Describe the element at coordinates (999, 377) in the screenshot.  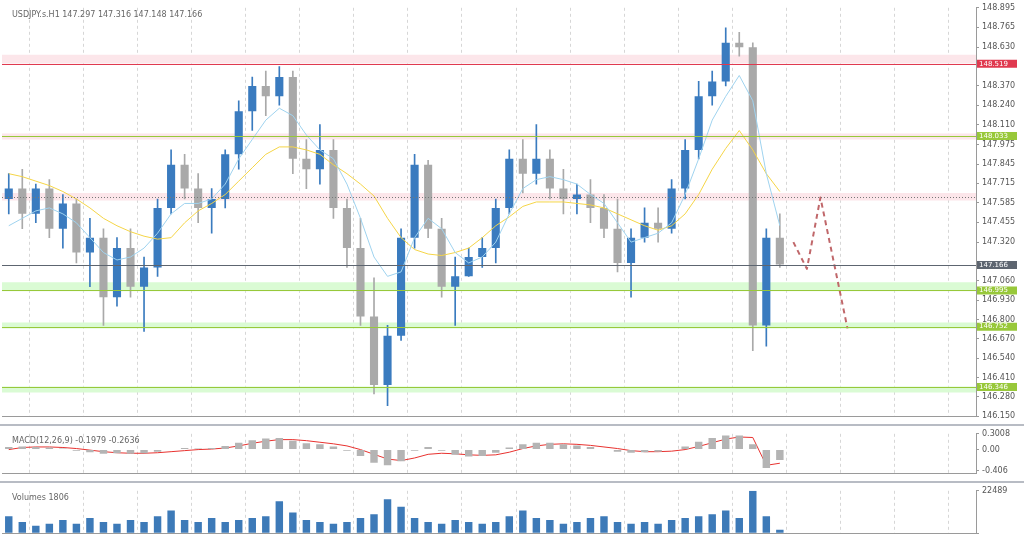
I see `y-tick-label: 146.410` at that location.